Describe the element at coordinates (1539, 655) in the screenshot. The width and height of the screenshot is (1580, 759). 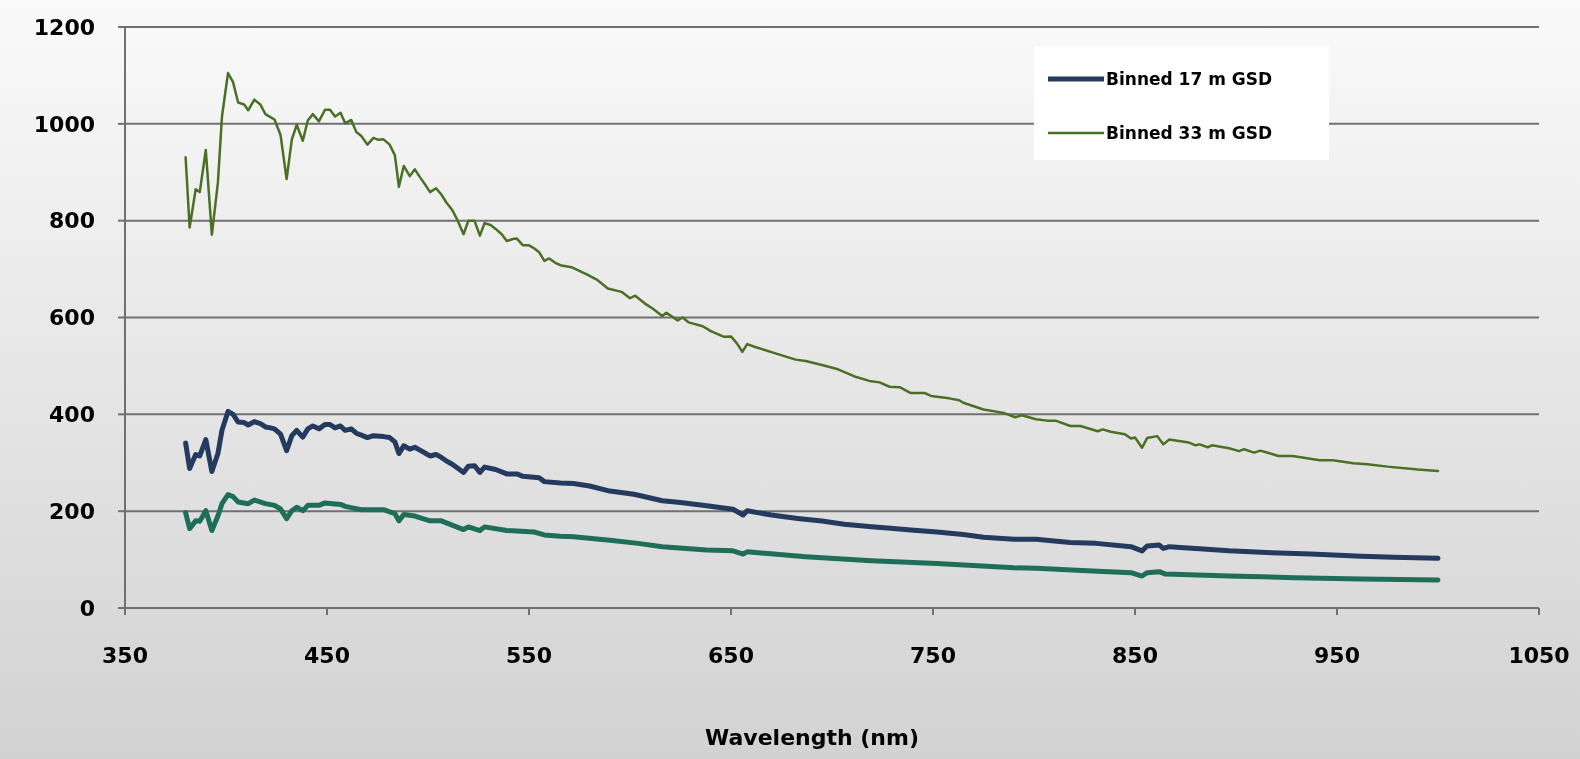
I see `x-tick-label: 1050` at that location.